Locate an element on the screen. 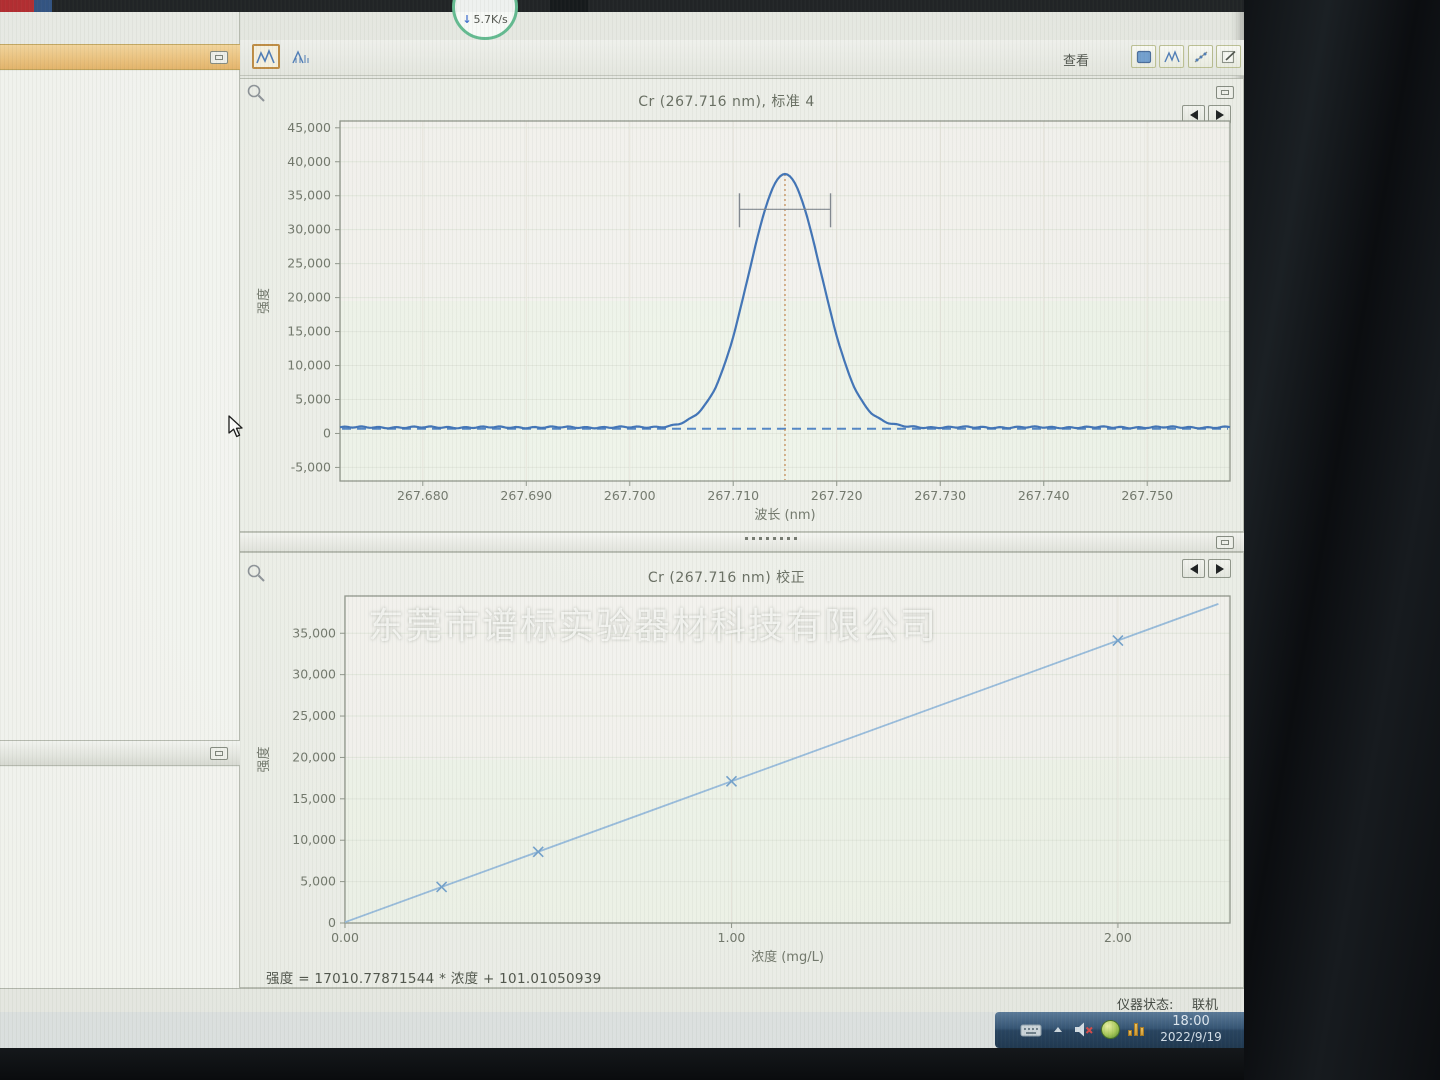  svg-text: 267.740 is located at coordinates (1044, 495).